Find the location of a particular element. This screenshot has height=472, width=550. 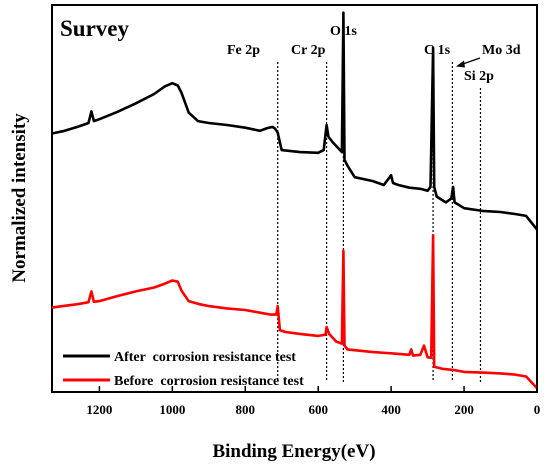

peak-label-fe-2p: Fe 2p is located at coordinates (243, 50).